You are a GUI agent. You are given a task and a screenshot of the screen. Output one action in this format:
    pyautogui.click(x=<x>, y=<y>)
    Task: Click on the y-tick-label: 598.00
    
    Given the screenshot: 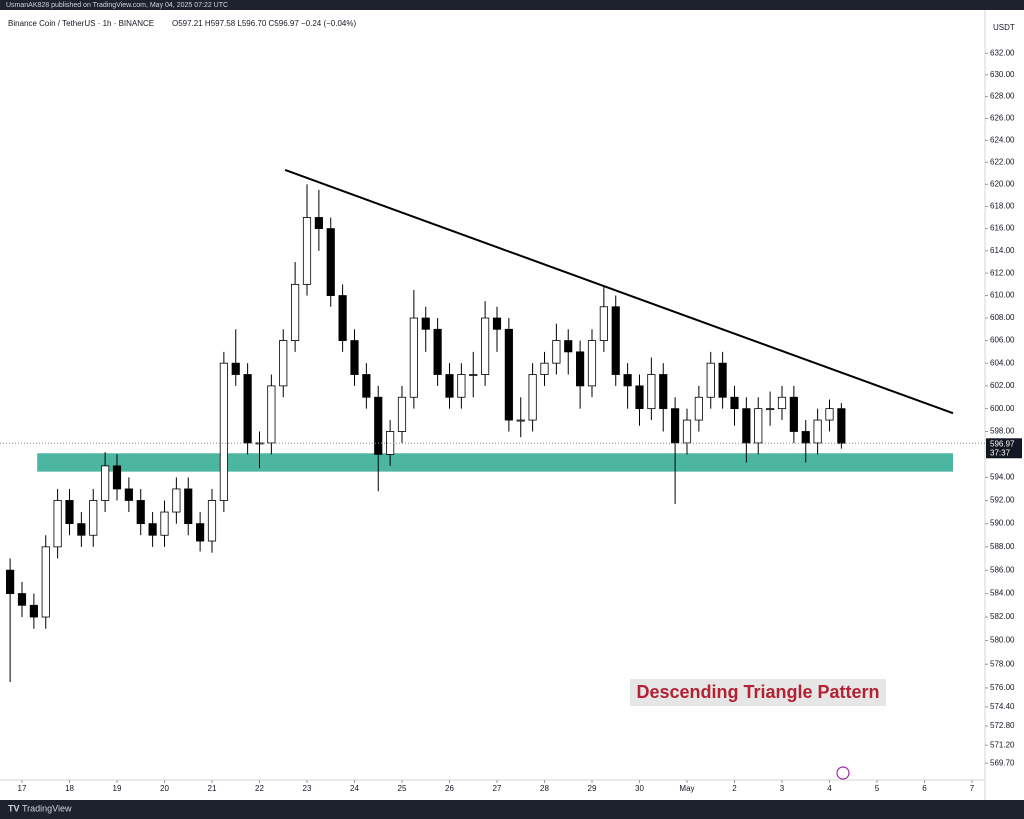 What is the action you would take?
    pyautogui.click(x=1002, y=431)
    